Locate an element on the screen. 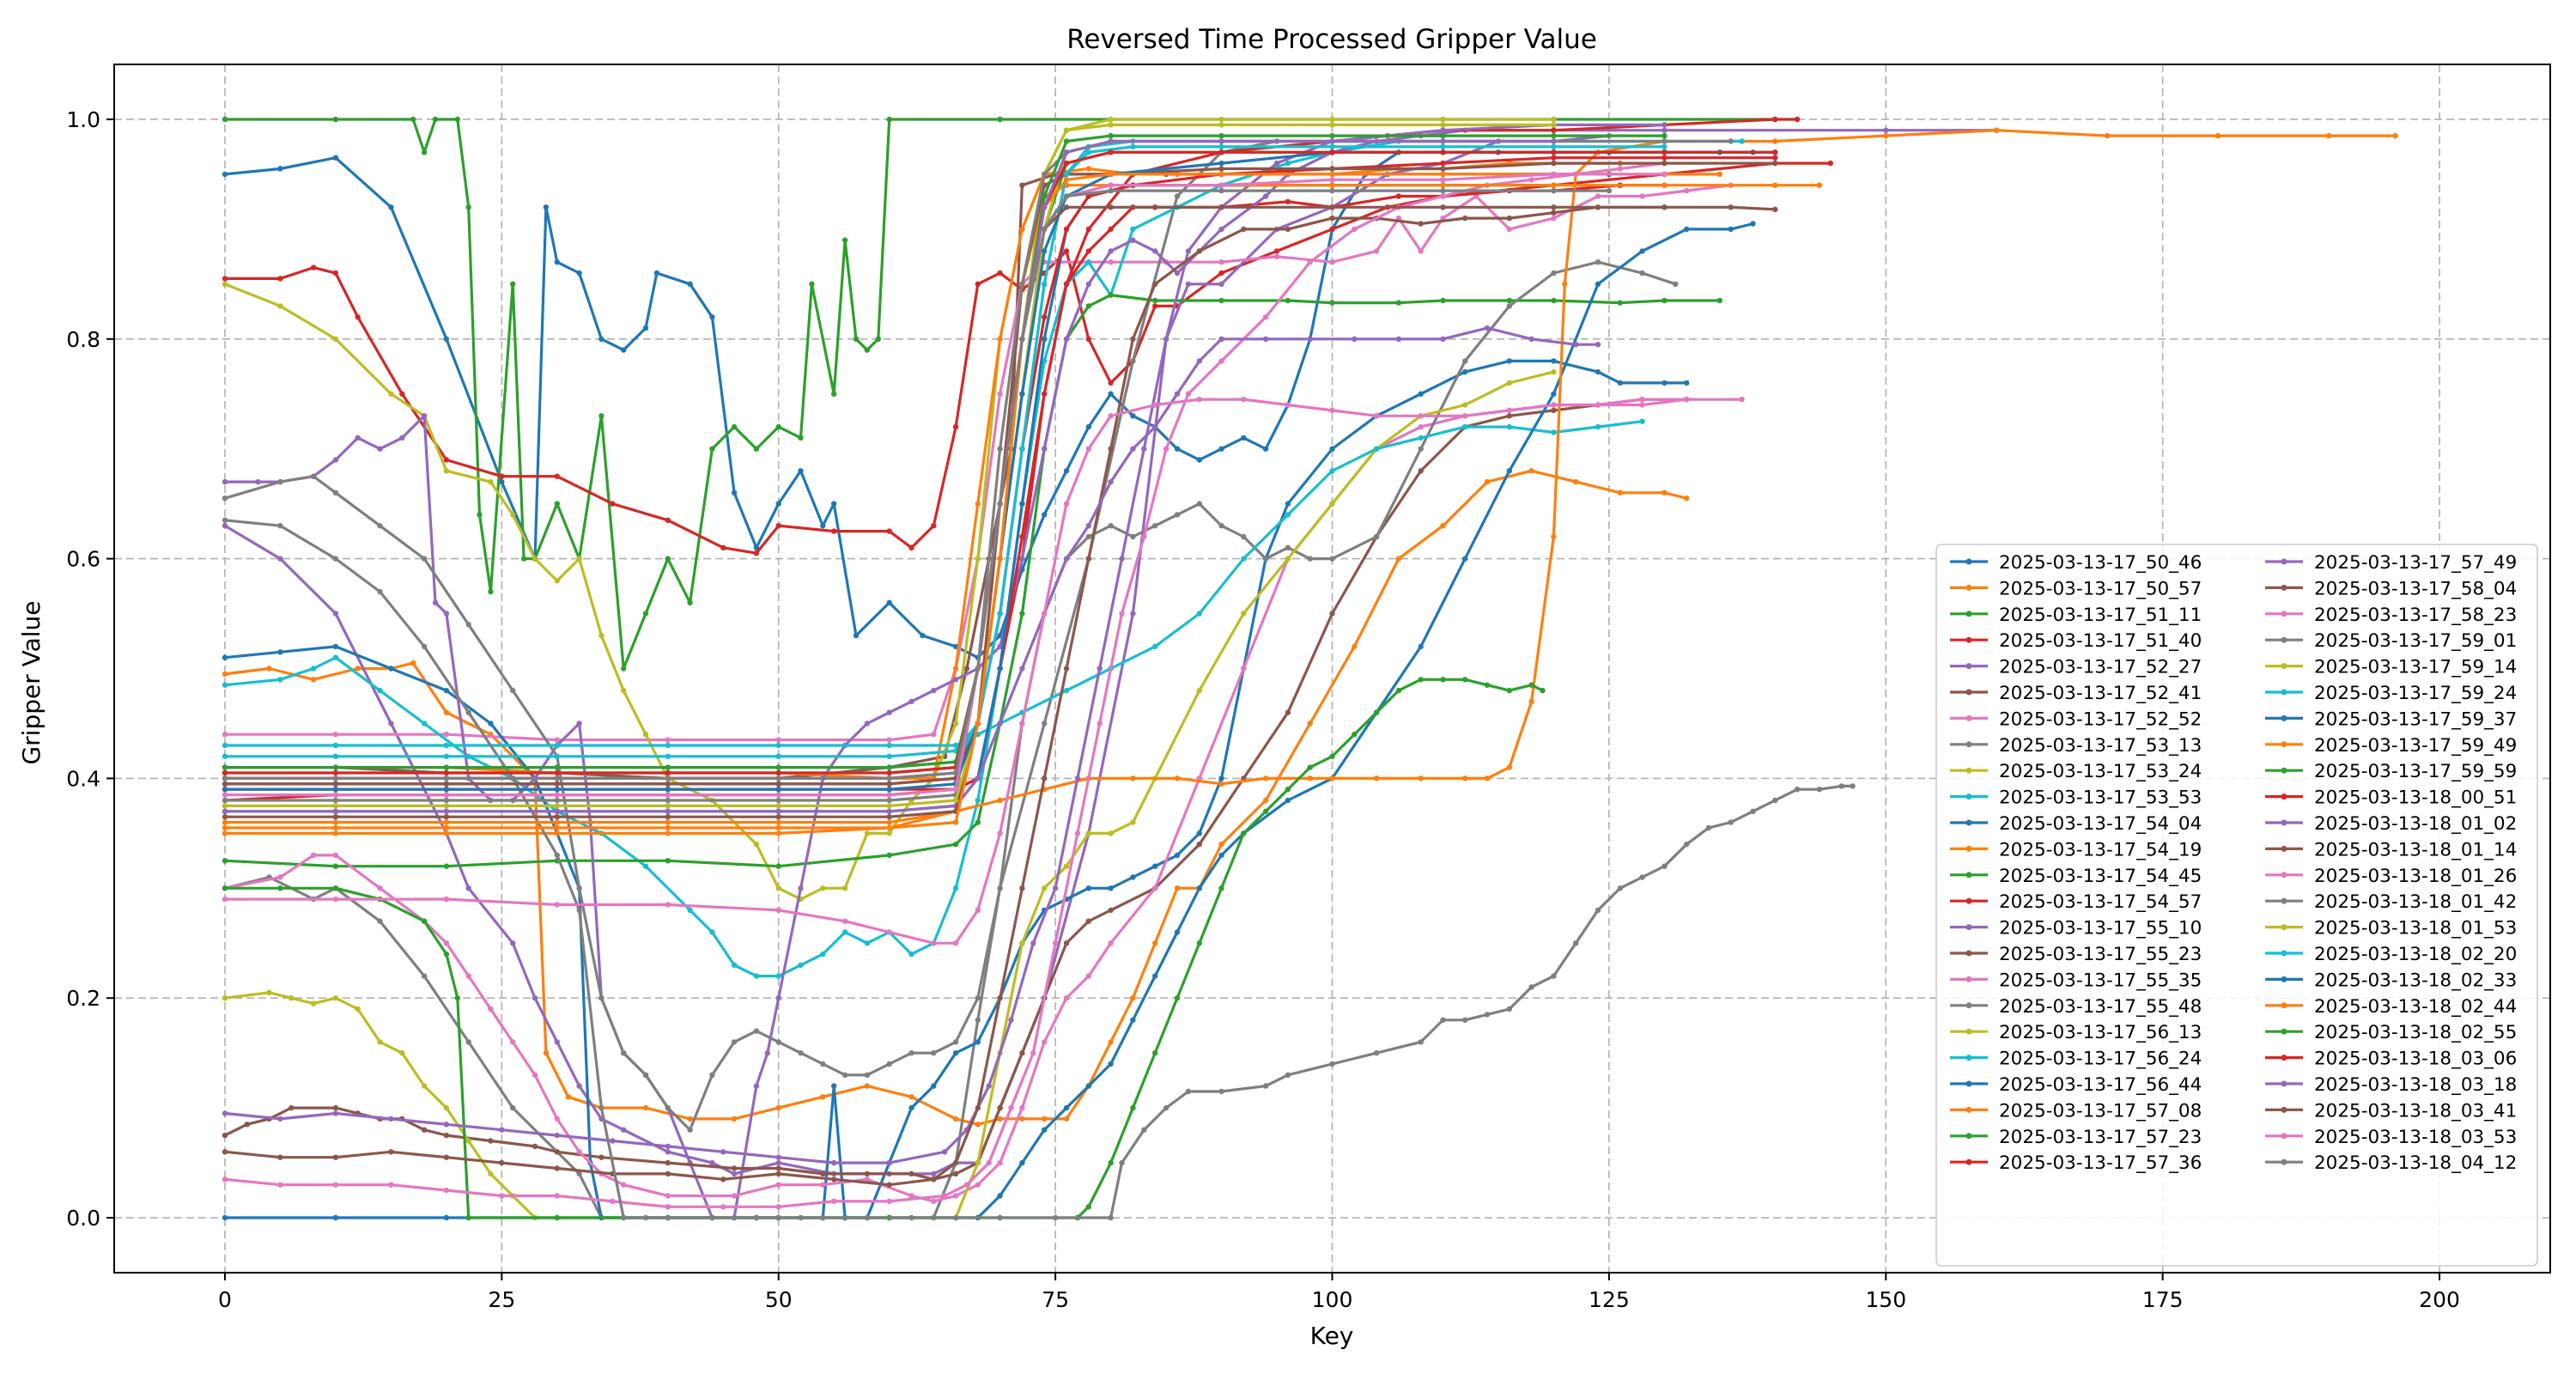 The height and width of the screenshot is (1374, 2576). legend-entry: 2025-03-13-17_53_13 is located at coordinates (2076, 746).